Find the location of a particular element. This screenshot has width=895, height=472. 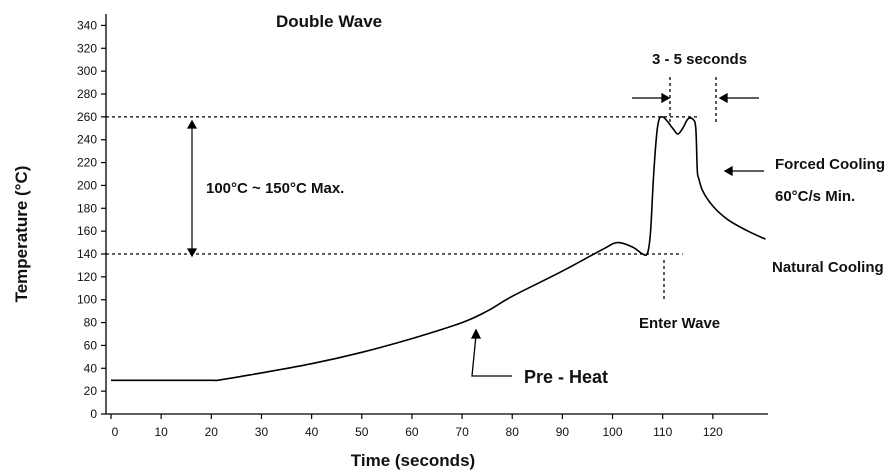

y-tick-label: 240 is located at coordinates (87, 140).